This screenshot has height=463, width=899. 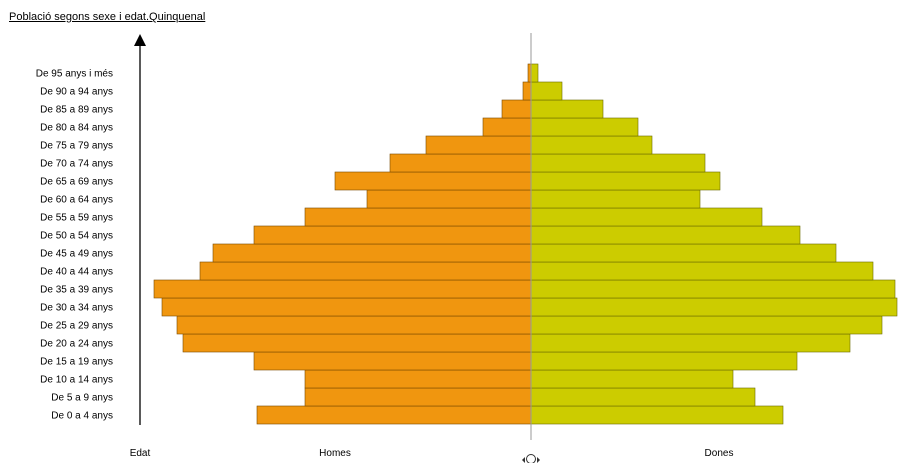 What do you see at coordinates (76, 290) in the screenshot?
I see `category-label: De 35 a 39 anys` at bounding box center [76, 290].